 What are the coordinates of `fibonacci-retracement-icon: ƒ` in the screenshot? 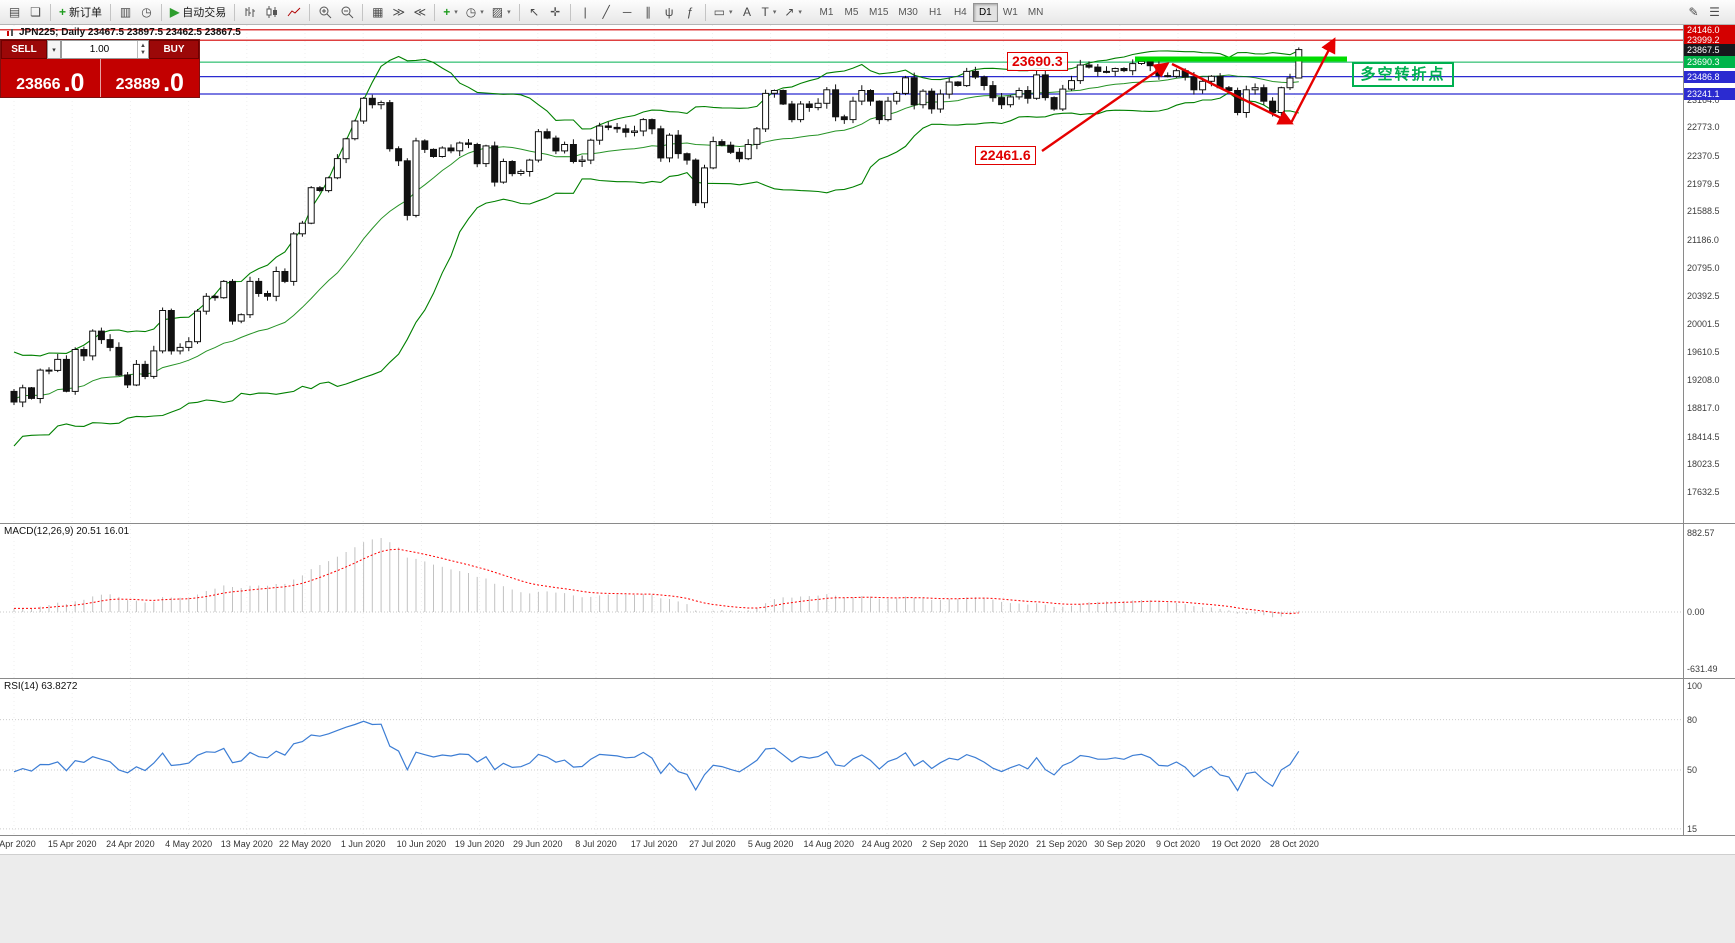 It's located at (690, 12).